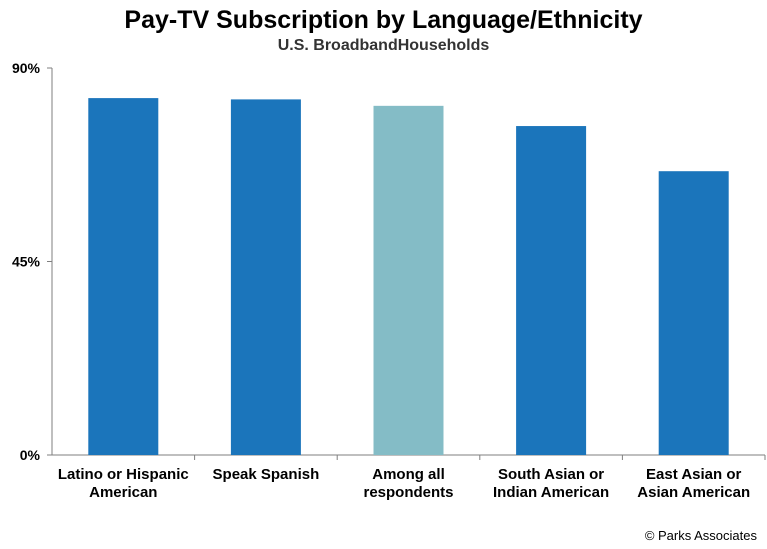 This screenshot has height=549, width=767. What do you see at coordinates (700, 535) in the screenshot?
I see `copyright-text: © Parks Associates` at bounding box center [700, 535].